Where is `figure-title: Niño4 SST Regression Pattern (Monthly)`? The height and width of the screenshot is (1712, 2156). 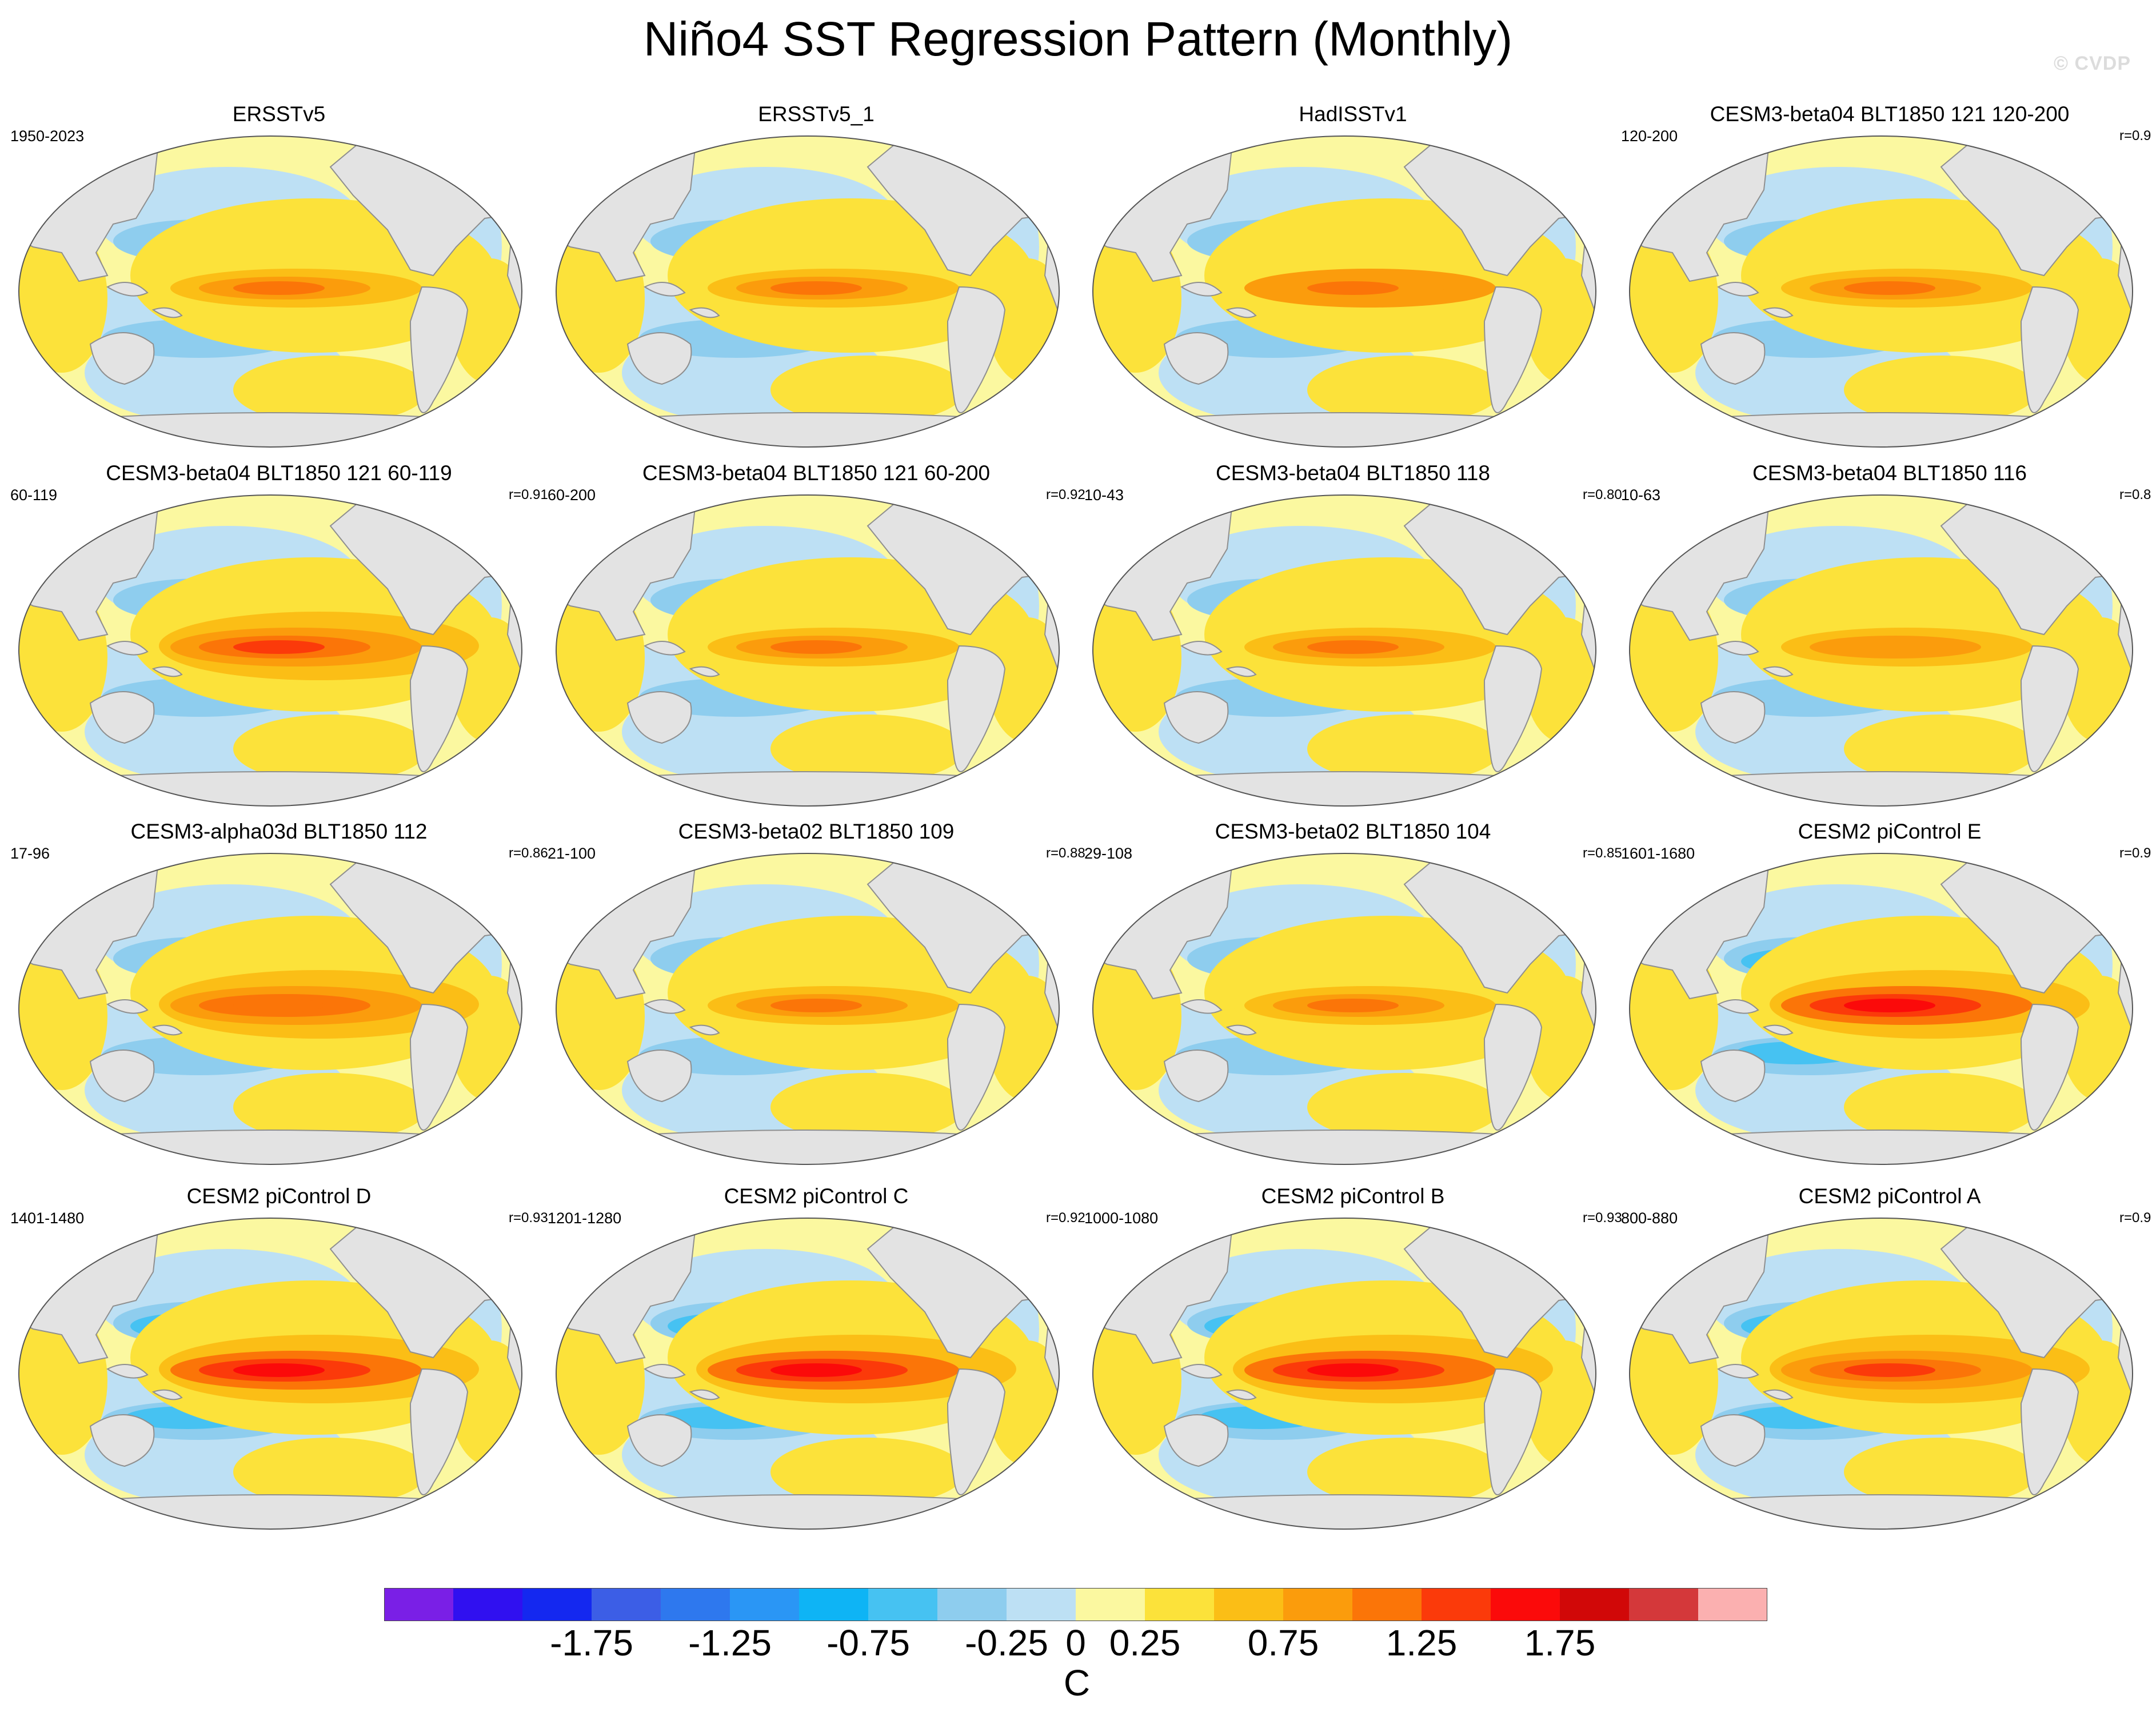
figure-title: Niño4 SST Regression Pattern (Monthly) is located at coordinates (1078, 39).